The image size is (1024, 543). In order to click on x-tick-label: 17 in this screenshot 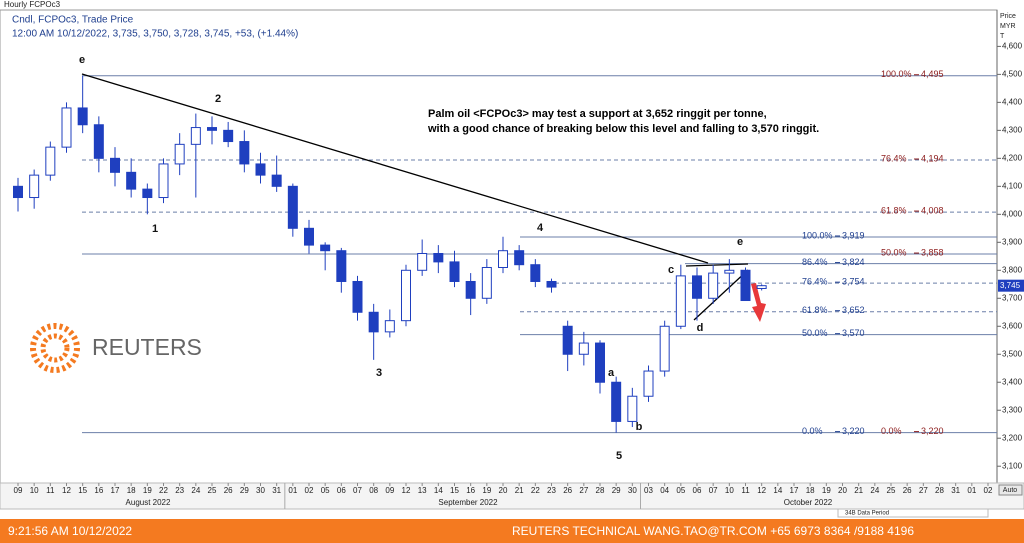, I will do `click(115, 490)`.